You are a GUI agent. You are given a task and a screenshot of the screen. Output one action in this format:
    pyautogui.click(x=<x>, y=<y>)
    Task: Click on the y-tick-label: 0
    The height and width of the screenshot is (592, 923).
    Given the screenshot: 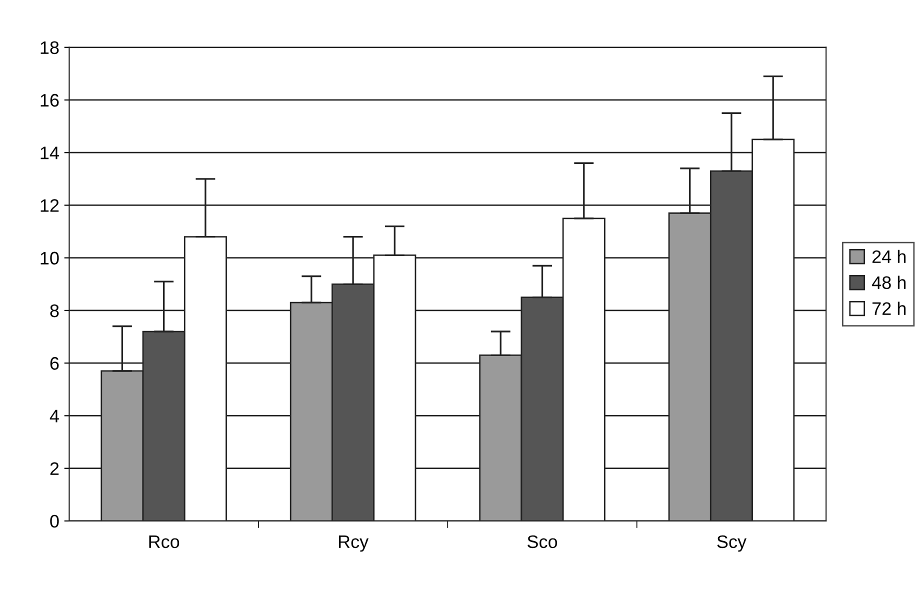 What is the action you would take?
    pyautogui.click(x=54, y=521)
    